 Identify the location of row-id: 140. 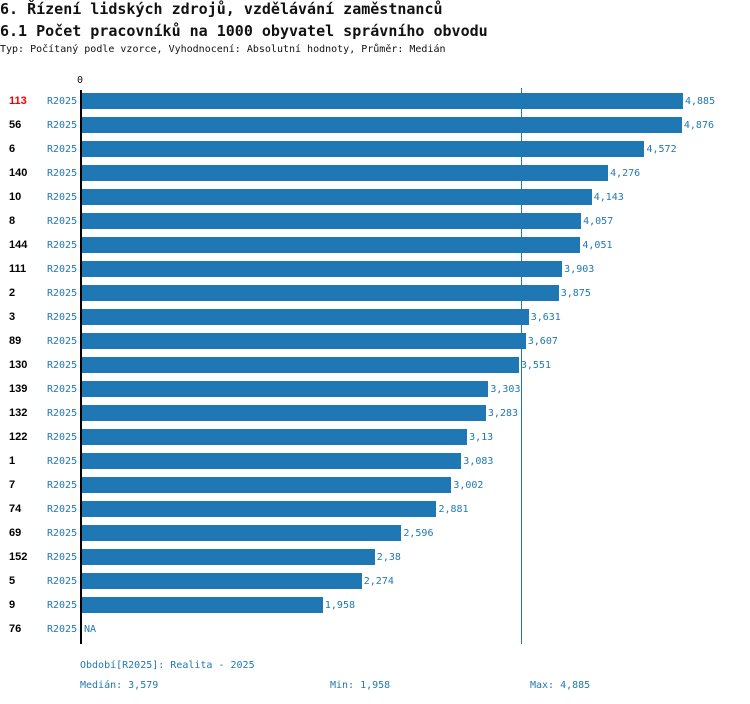
(18, 173).